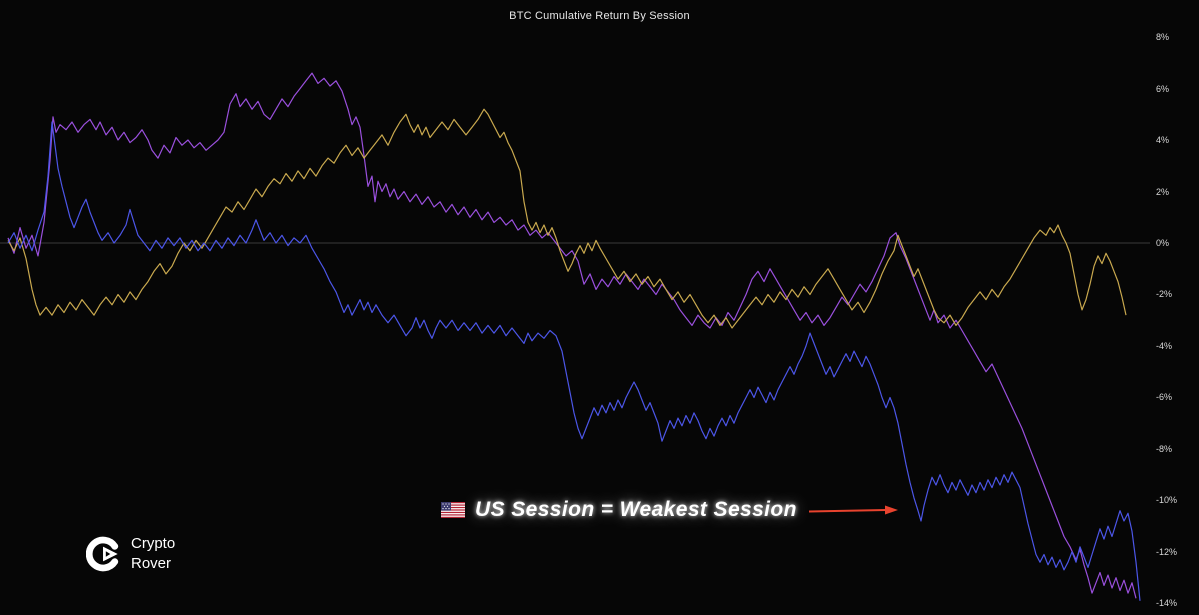 The height and width of the screenshot is (615, 1199). I want to click on y-tick-label: -2%, so click(1164, 294).